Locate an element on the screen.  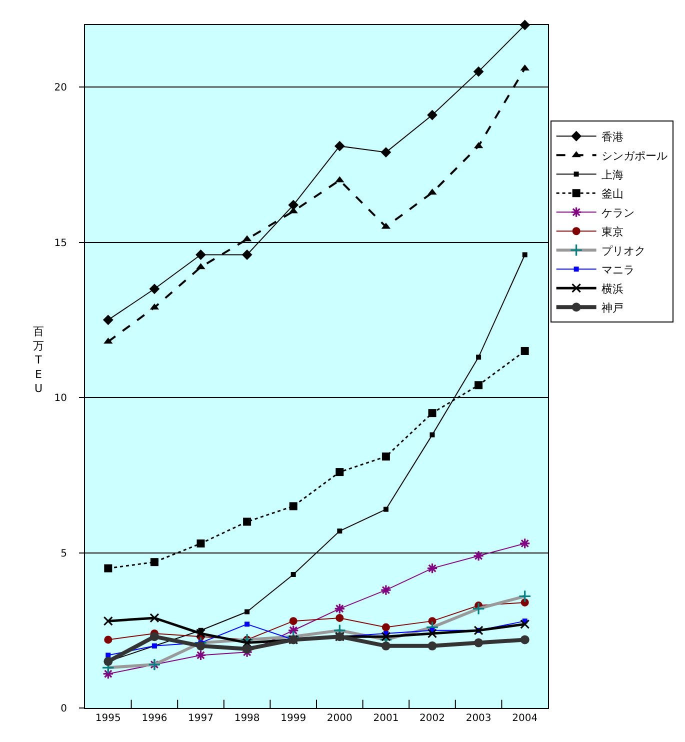
y-tick-label: 20 is located at coordinates (60, 88).